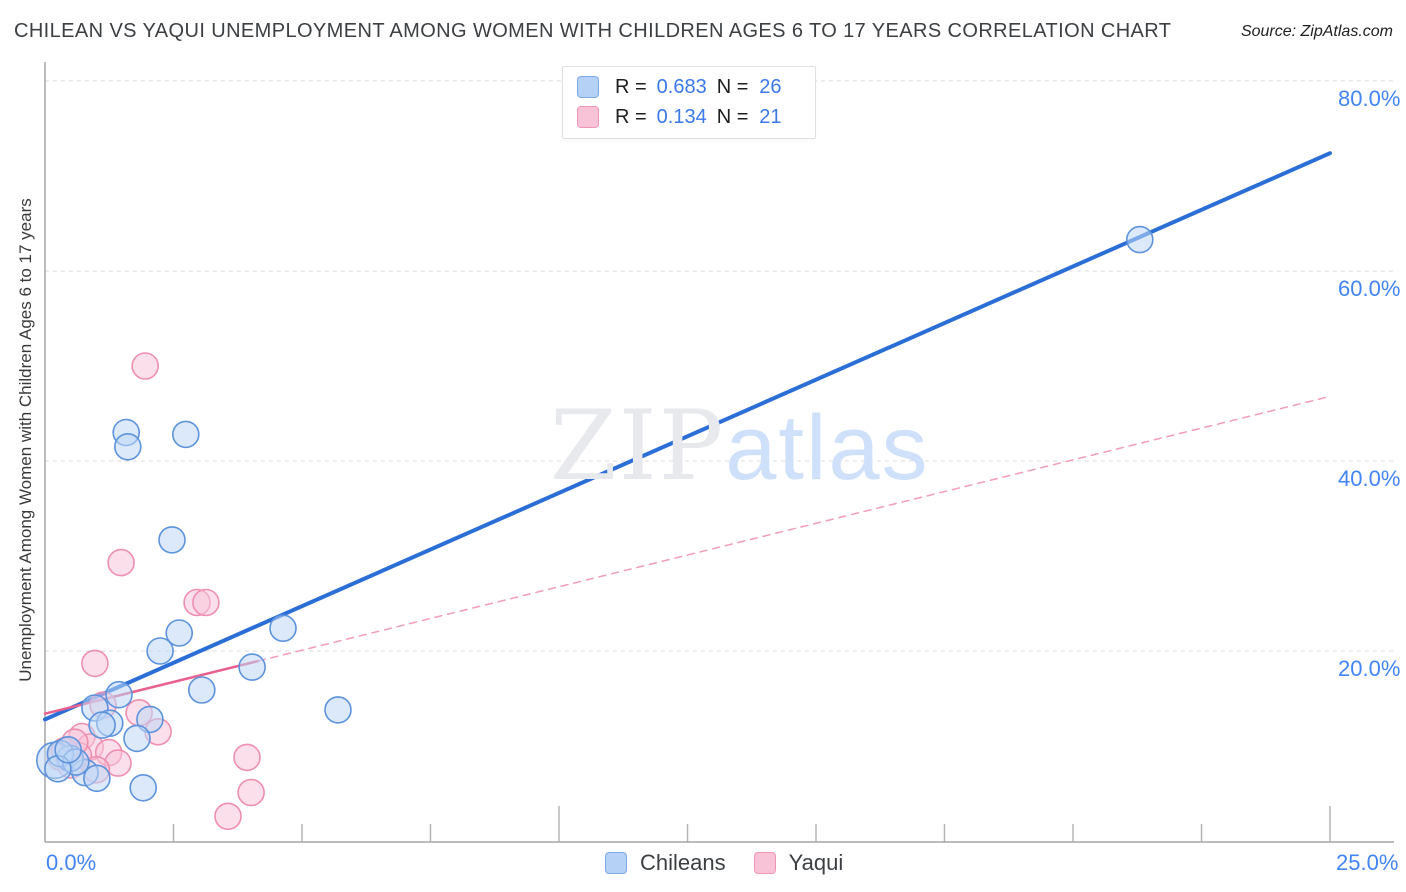 The width and height of the screenshot is (1406, 892). What do you see at coordinates (588, 117) in the screenshot?
I see `yaqui-swatch` at bounding box center [588, 117].